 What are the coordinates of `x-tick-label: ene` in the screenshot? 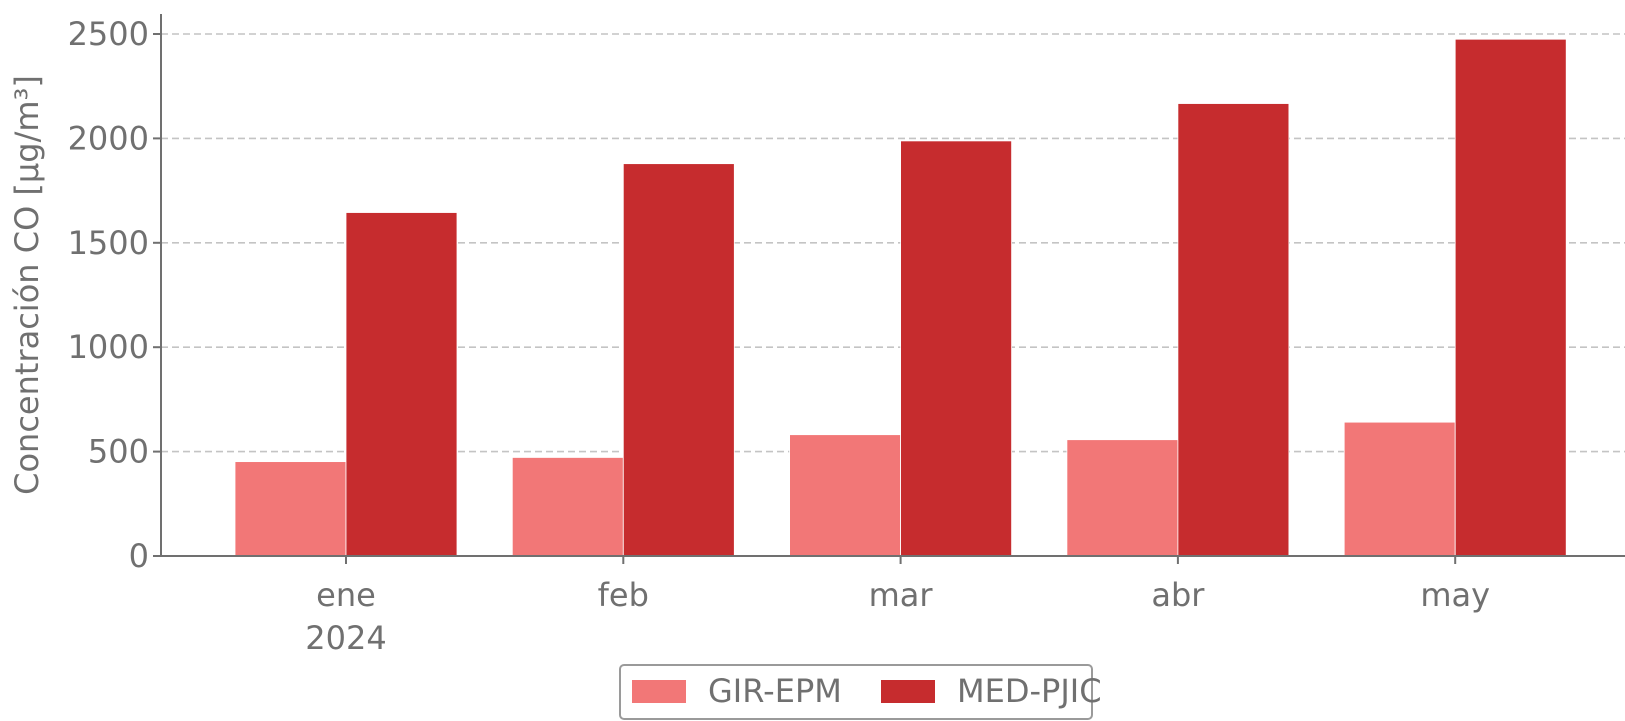 It's located at (346, 595).